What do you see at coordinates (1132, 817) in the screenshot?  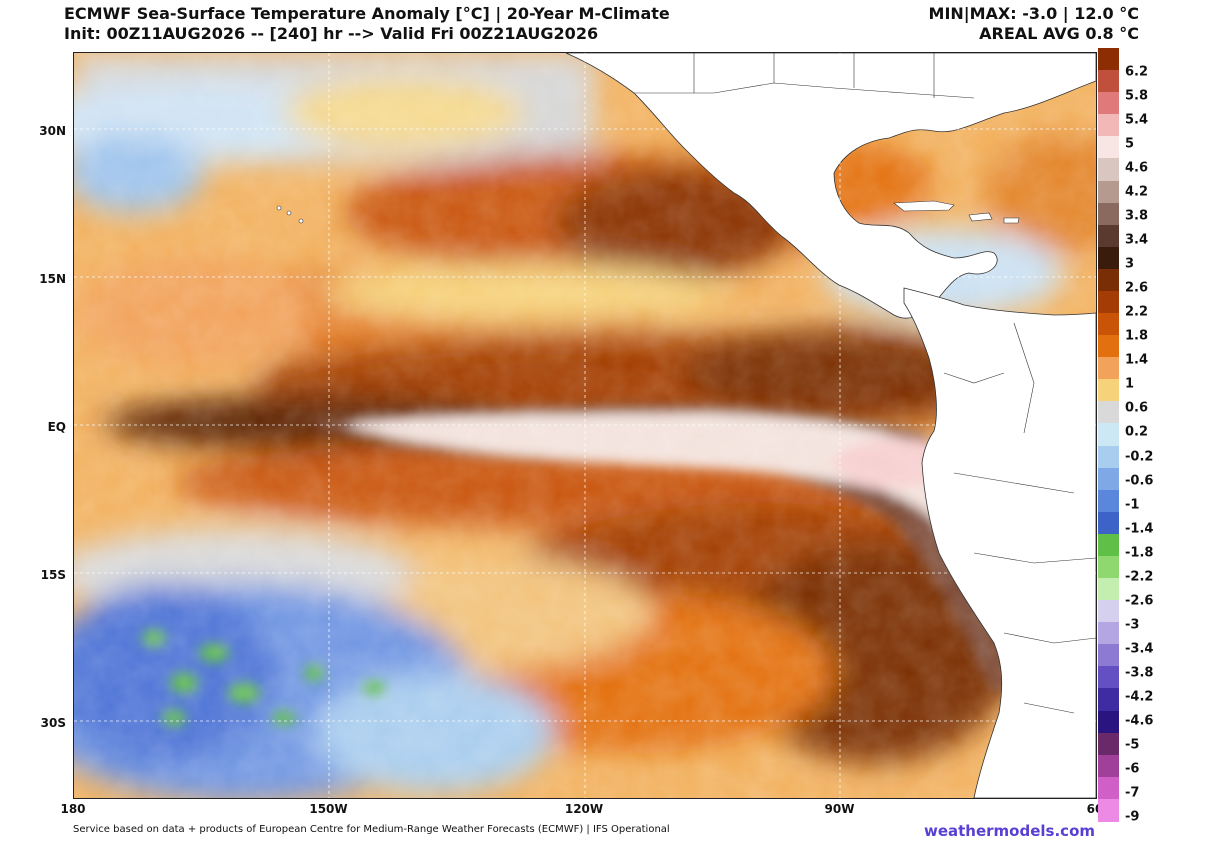 I see `colorbar-label: -9` at bounding box center [1132, 817].